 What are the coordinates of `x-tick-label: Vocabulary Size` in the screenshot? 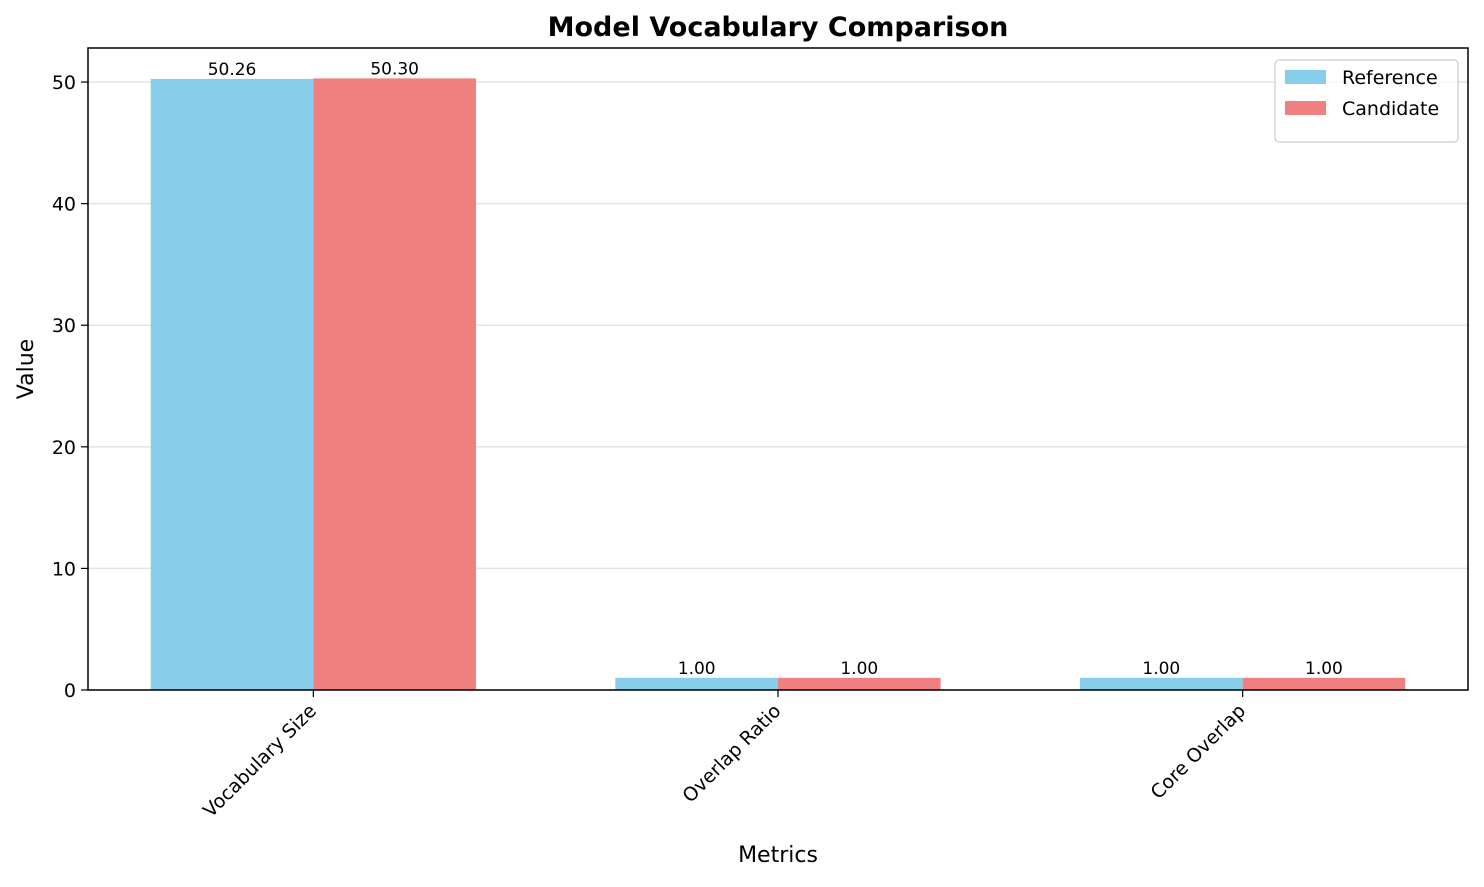 It's located at (260, 761).